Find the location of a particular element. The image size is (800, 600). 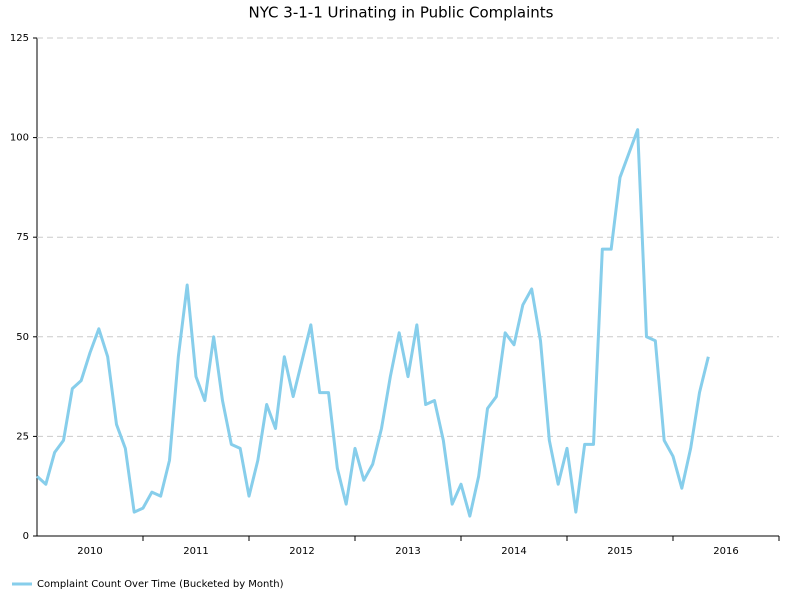

y-tick-label: 50 is located at coordinates (22, 337).